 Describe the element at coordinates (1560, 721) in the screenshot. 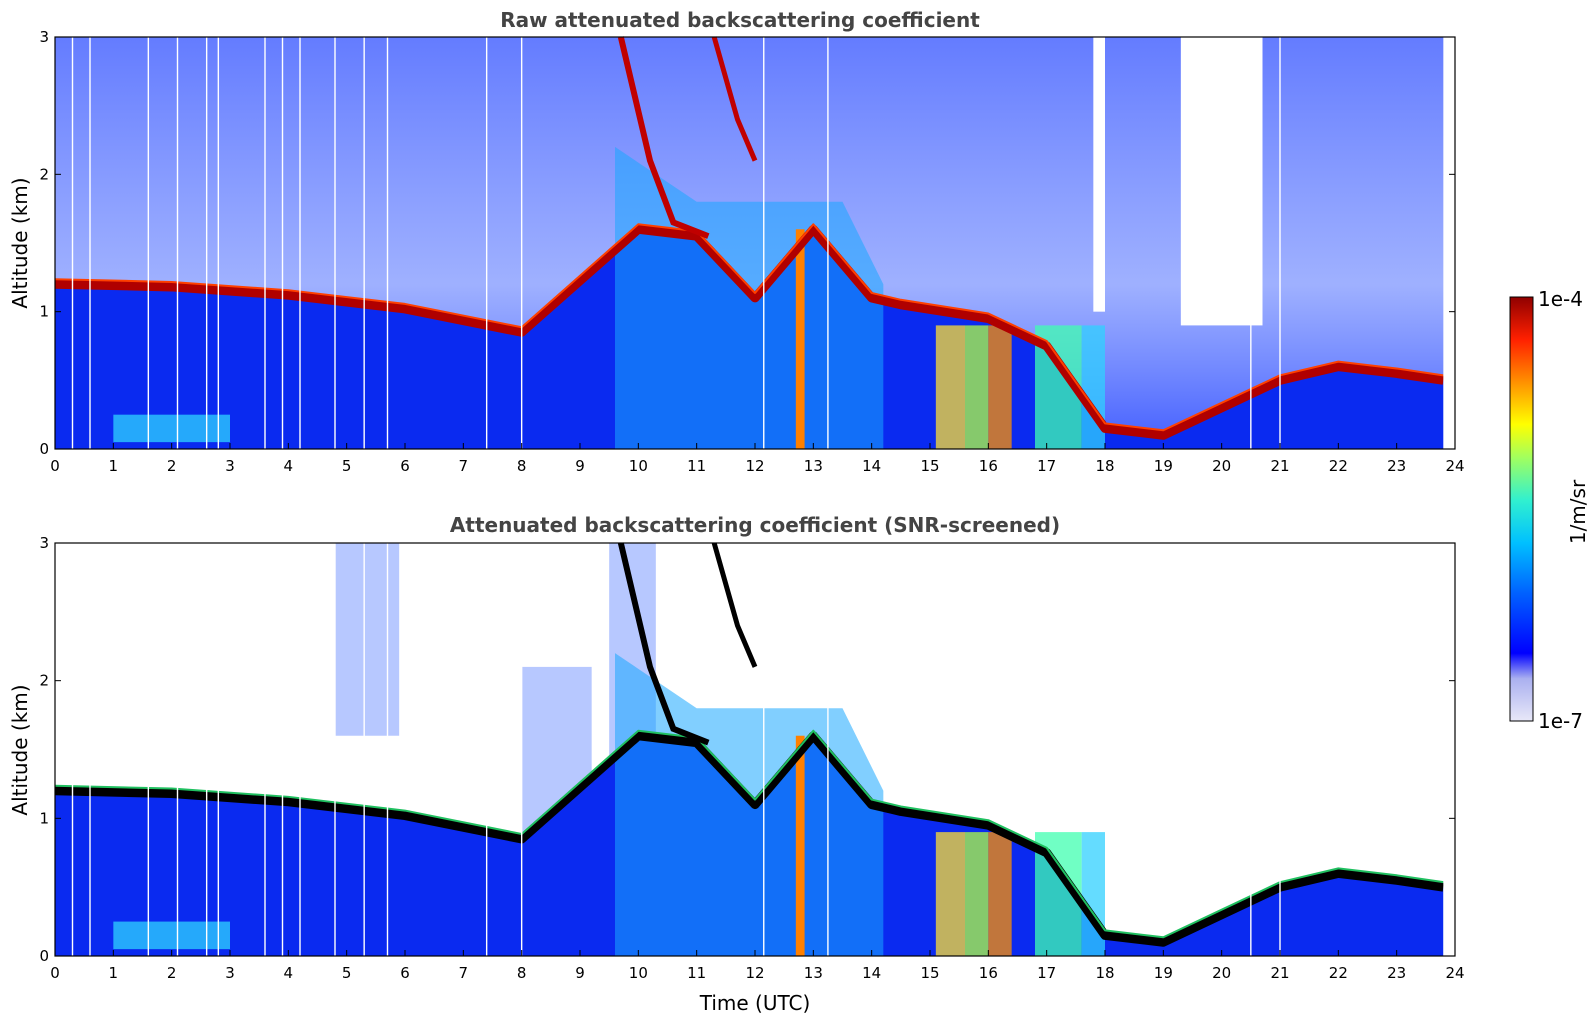

I see `colorbar-min-label: 1e-7` at that location.